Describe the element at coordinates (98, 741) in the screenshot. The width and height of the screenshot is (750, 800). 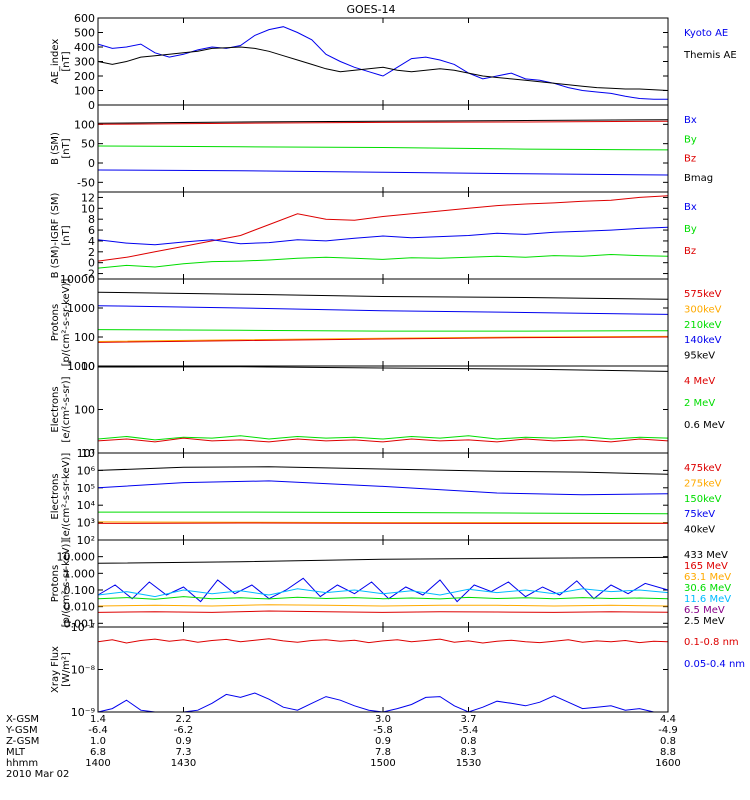
I see `x-row-value: 1.0` at that location.